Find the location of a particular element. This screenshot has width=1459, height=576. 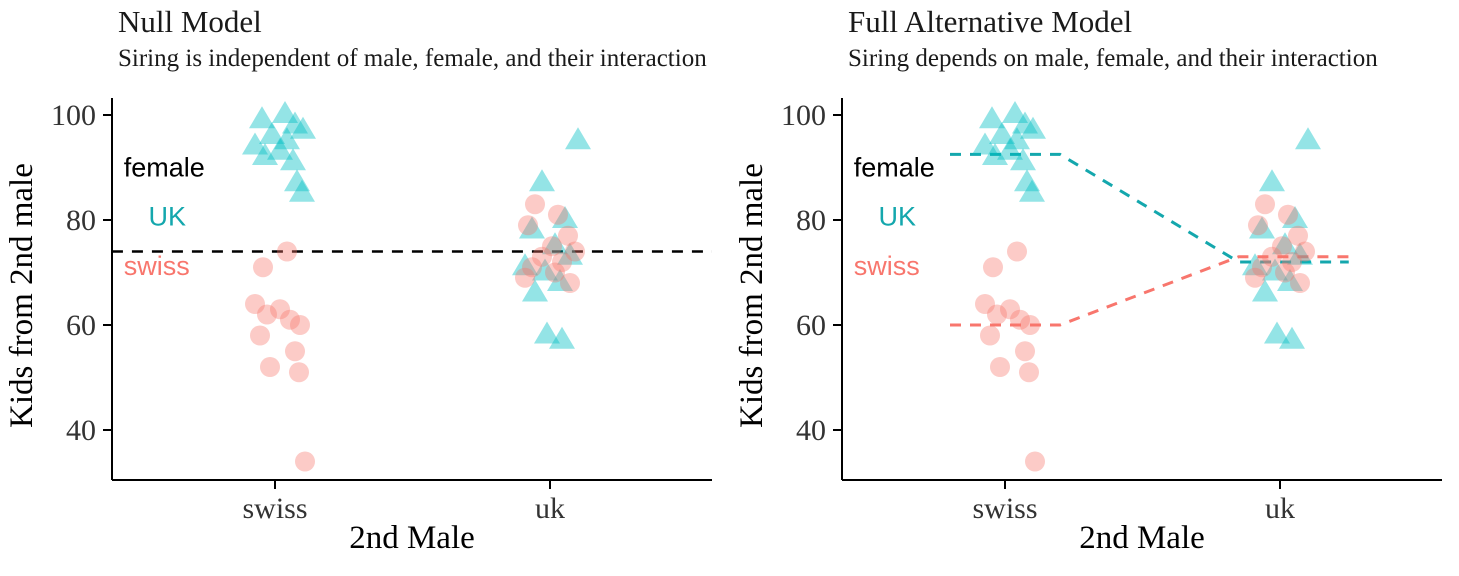

x-axis-title-full: 2nd Male is located at coordinates (1142, 538).